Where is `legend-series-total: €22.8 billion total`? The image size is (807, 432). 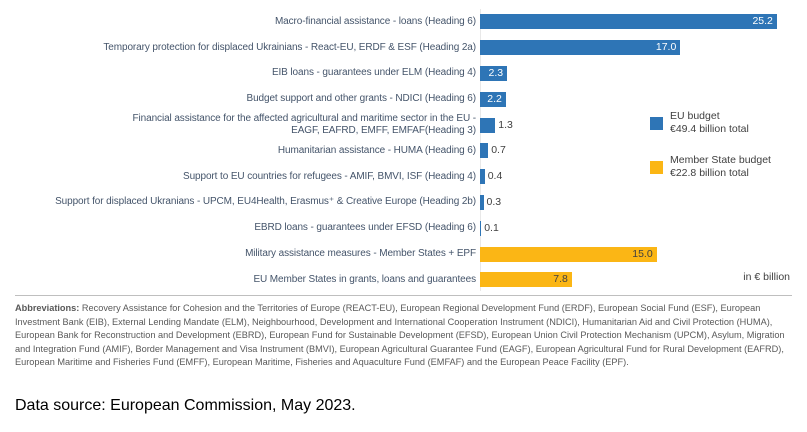
legend-series-total: €22.8 billion total is located at coordinates (709, 173).